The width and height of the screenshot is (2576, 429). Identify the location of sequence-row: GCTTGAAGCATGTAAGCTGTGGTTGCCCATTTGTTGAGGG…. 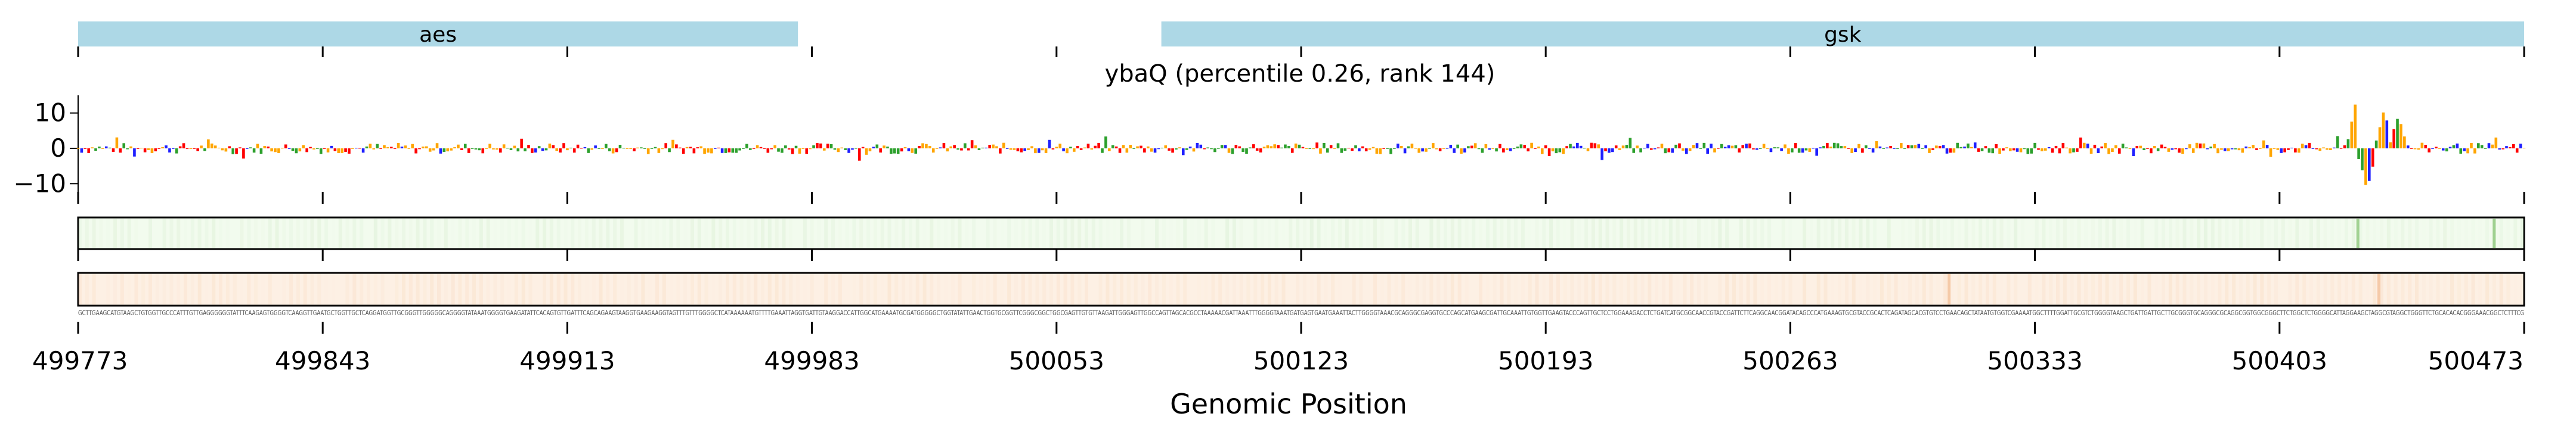
(1301, 313).